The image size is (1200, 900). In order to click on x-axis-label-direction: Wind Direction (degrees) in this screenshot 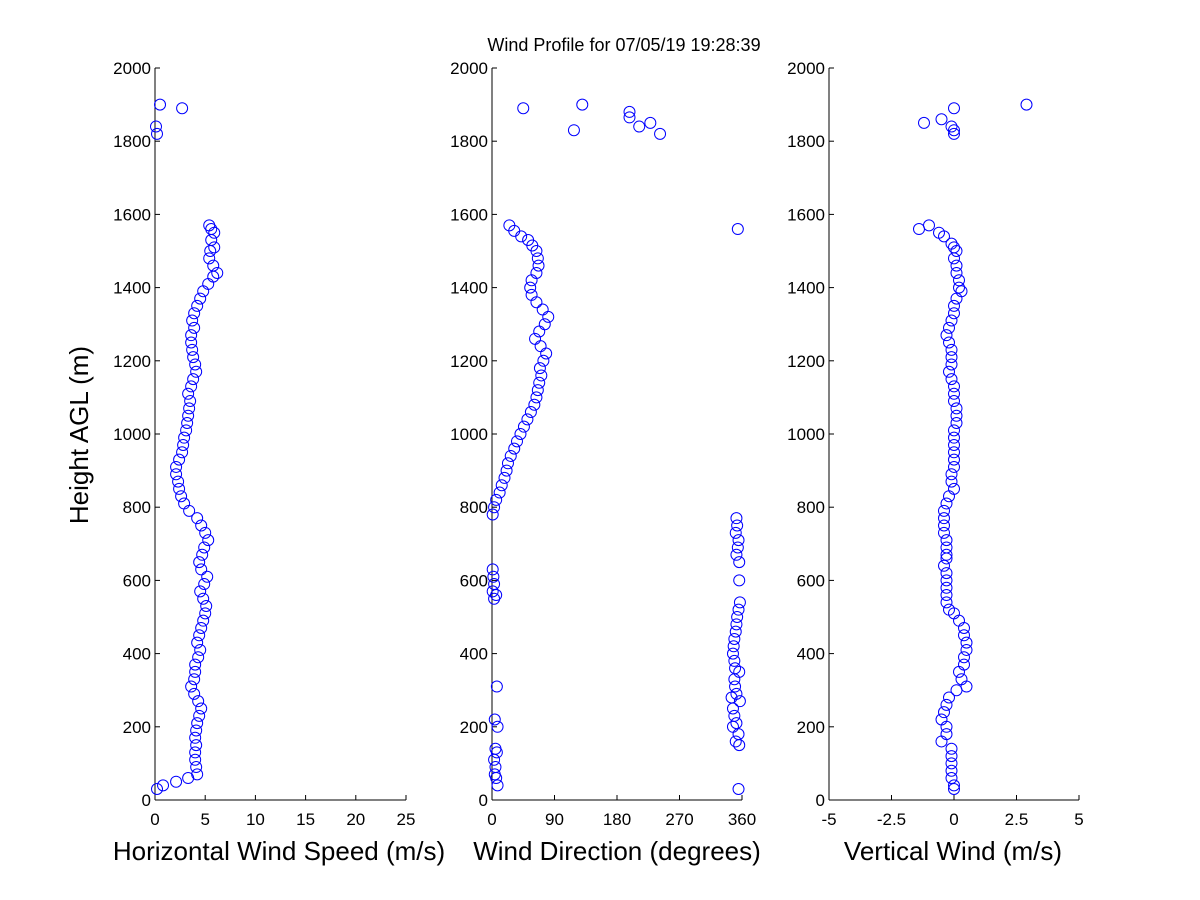, I will do `click(617, 851)`.